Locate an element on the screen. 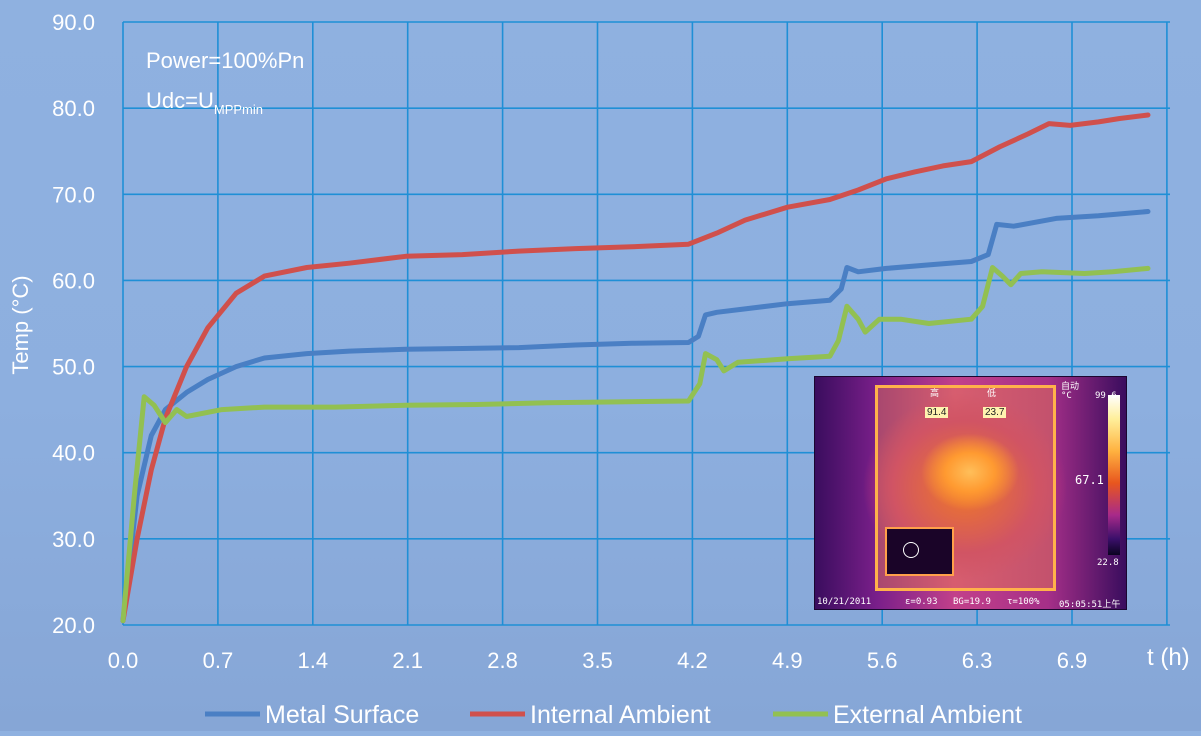 This screenshot has height=736, width=1201. thermal-dark-region is located at coordinates (919, 551).